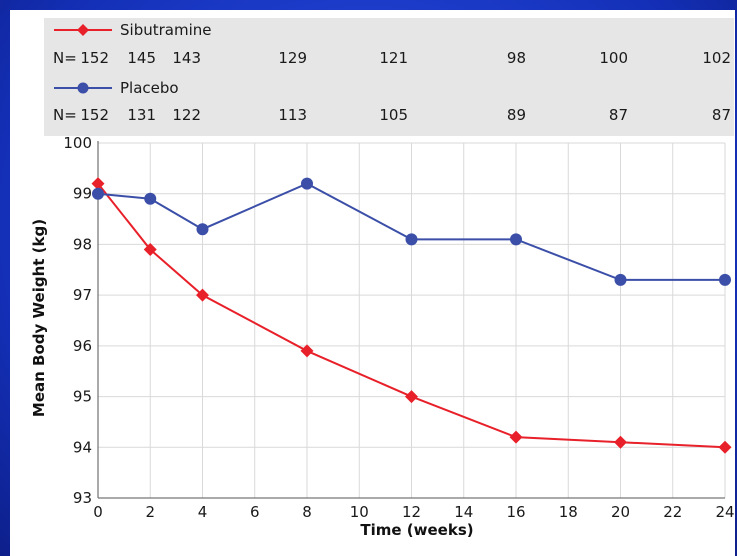  I want to click on n-value: 113, so click(292, 115).